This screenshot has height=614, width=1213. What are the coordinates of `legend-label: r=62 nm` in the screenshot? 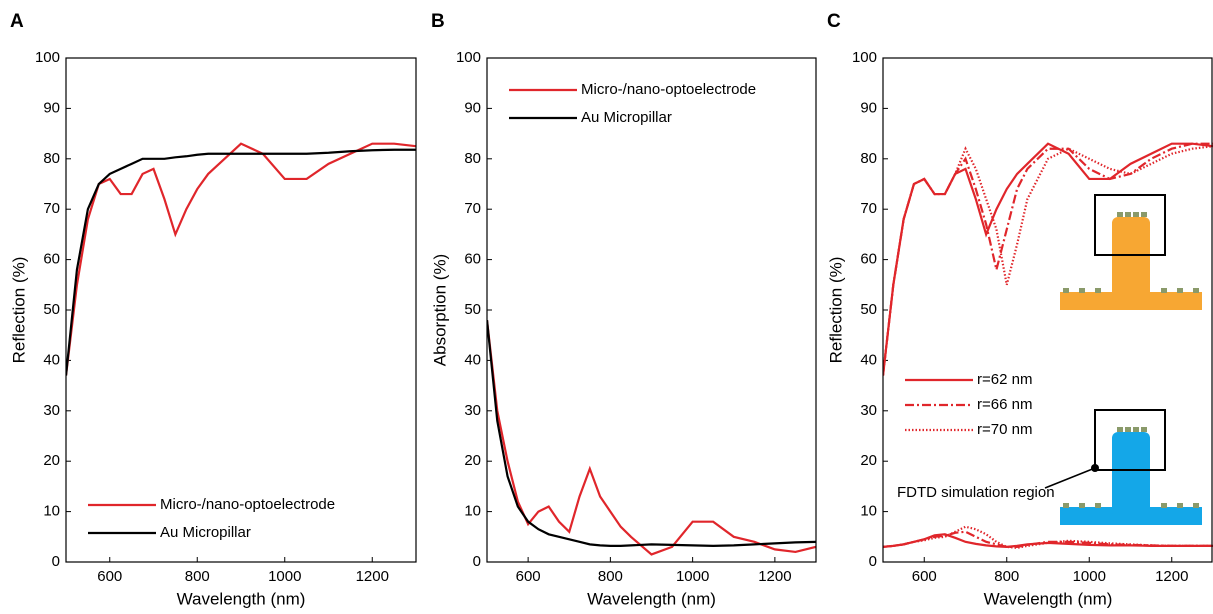 It's located at (1004, 379).